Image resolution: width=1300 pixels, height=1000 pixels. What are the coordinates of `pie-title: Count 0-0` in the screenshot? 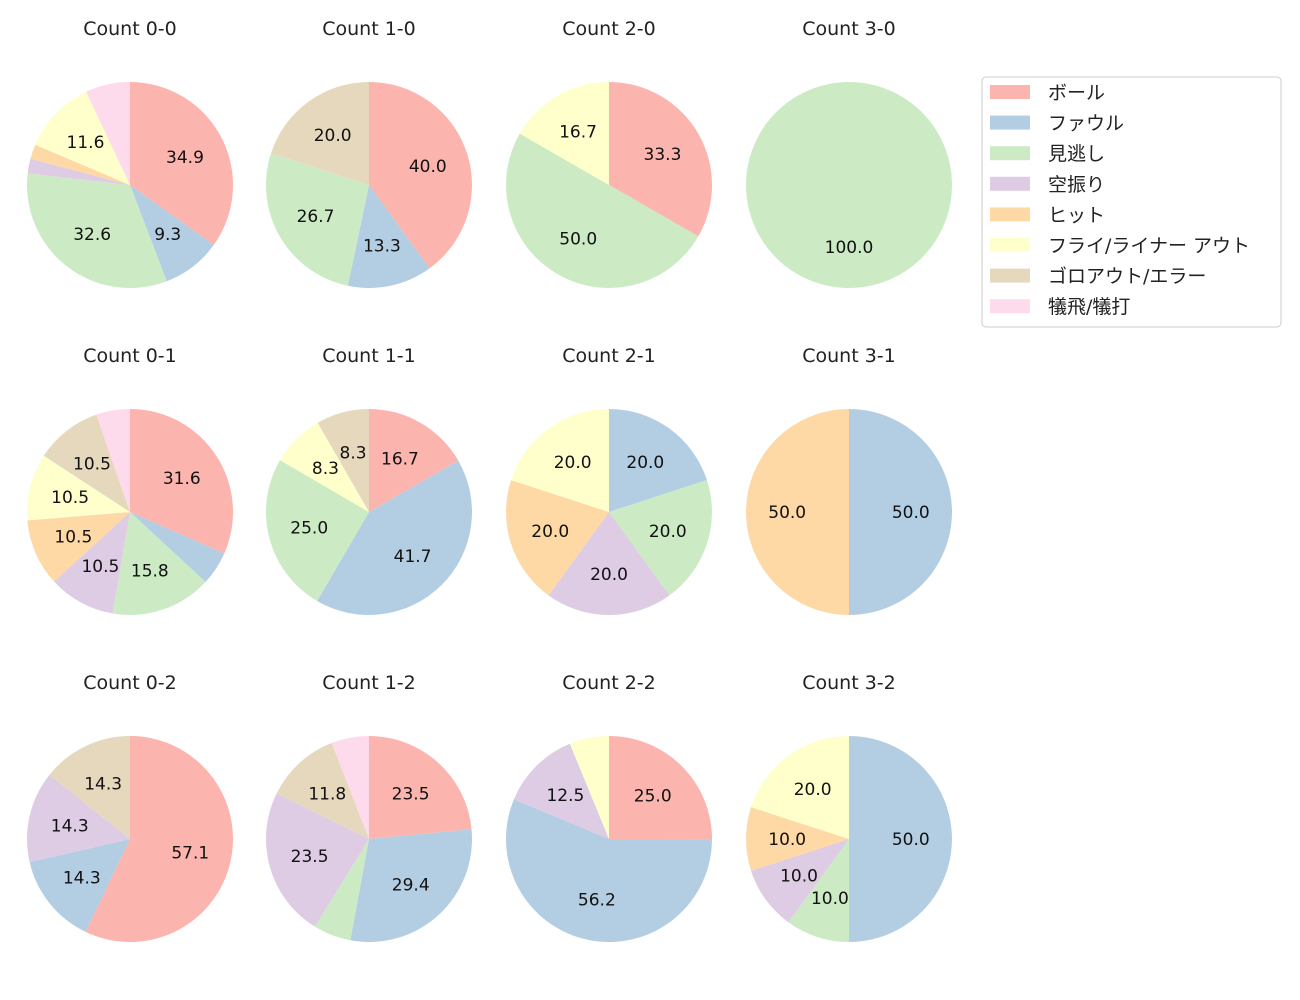 It's located at (130, 29).